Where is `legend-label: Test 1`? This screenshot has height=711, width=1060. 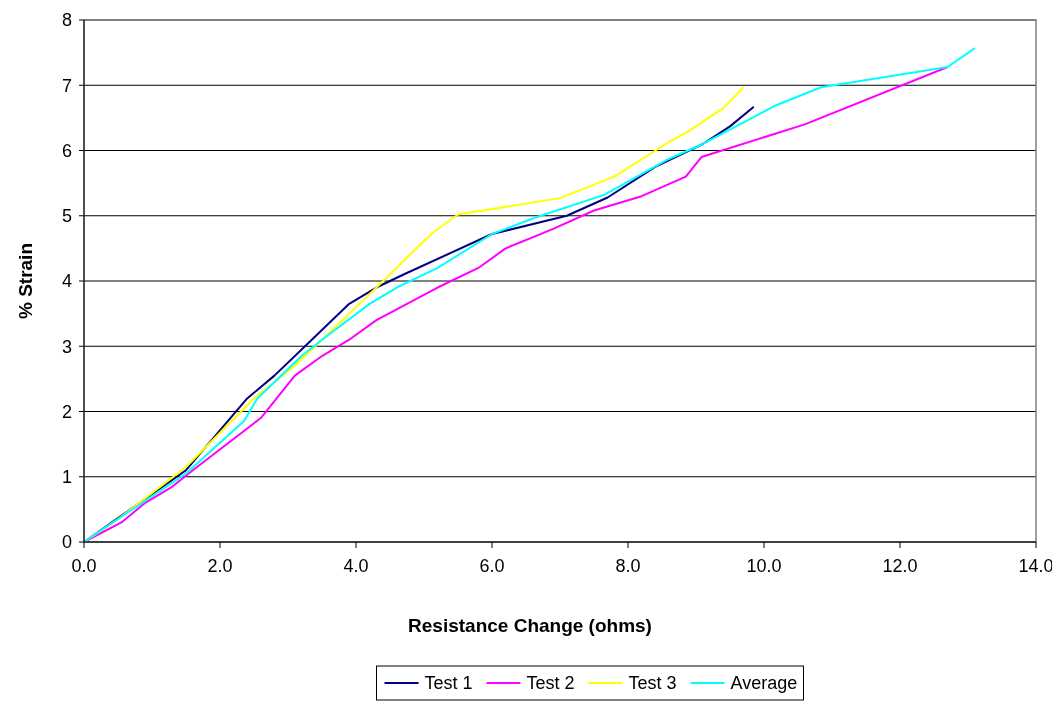
legend-label: Test 1 is located at coordinates (448, 683).